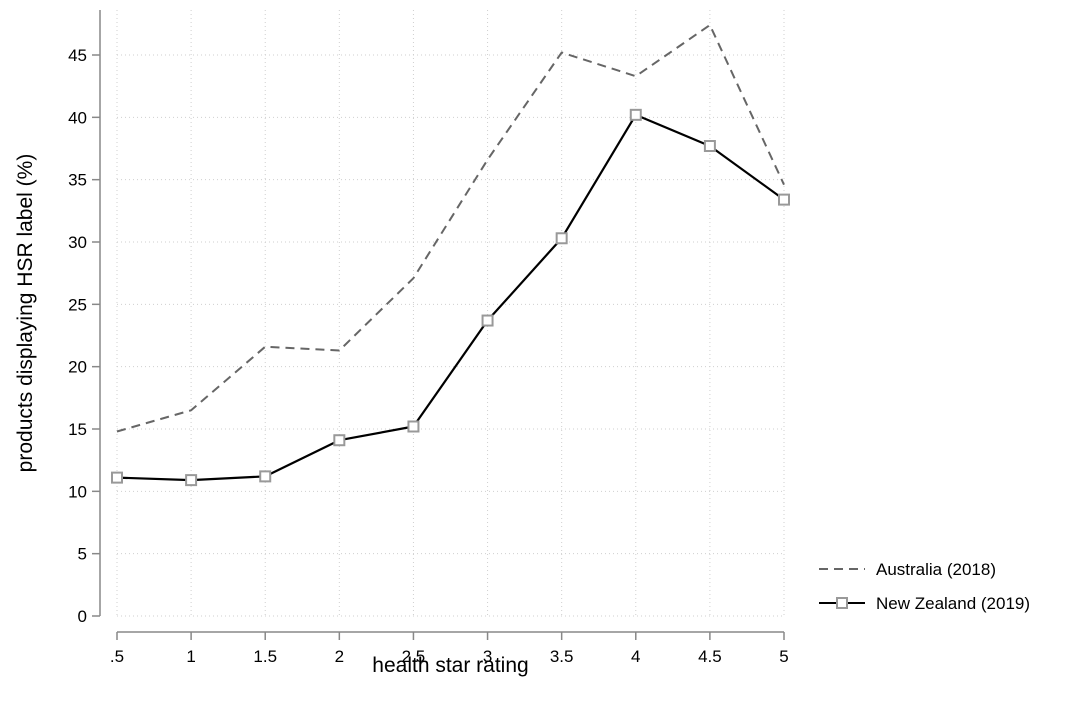 The image size is (1081, 707). I want to click on x-tick-label: 1, so click(190, 656).